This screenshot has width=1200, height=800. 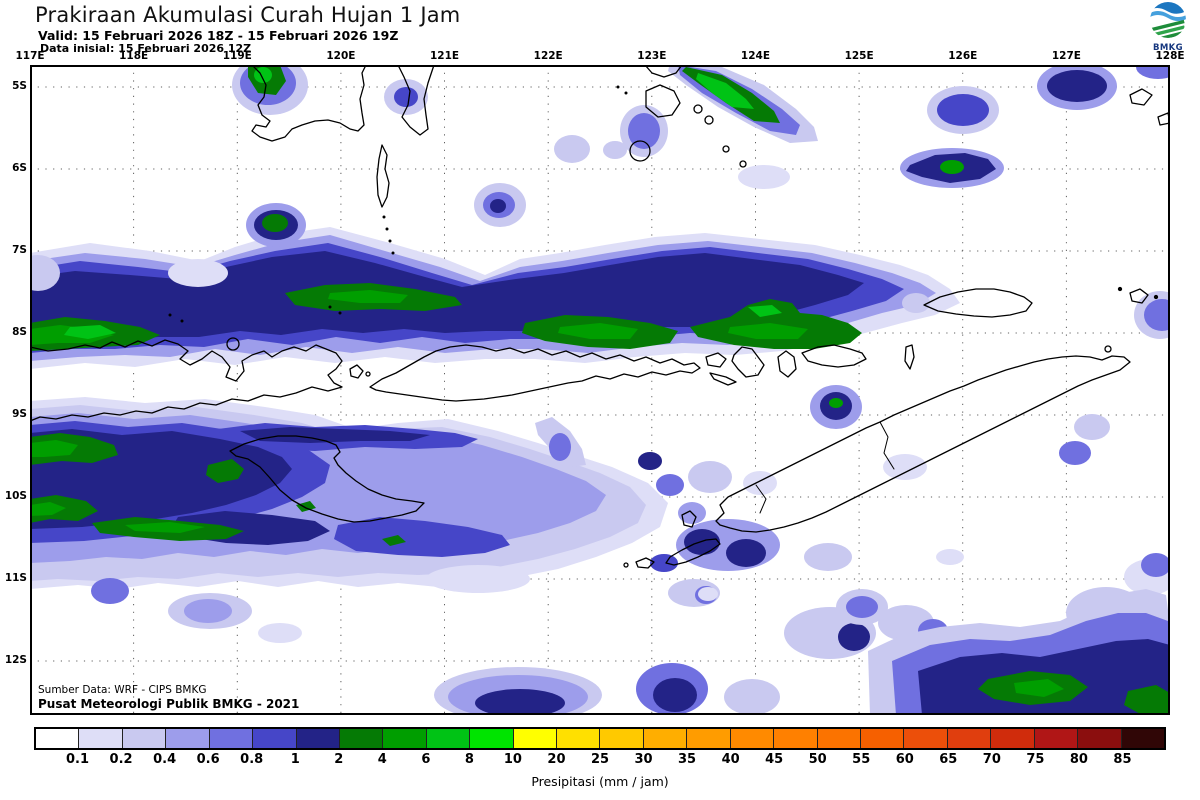 I want to click on colorbar-boundary-label: 1, so click(x=295, y=759).